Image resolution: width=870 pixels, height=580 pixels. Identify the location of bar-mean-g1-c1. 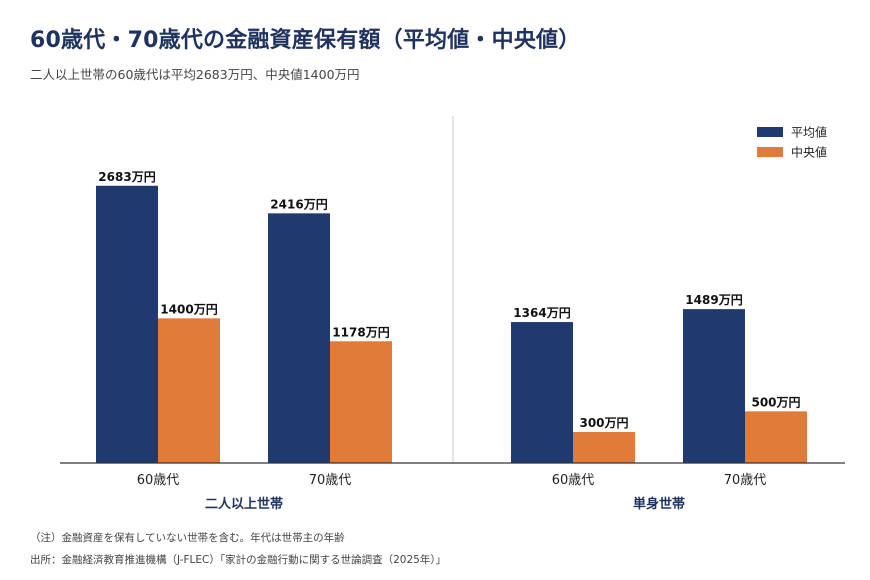
(714, 386).